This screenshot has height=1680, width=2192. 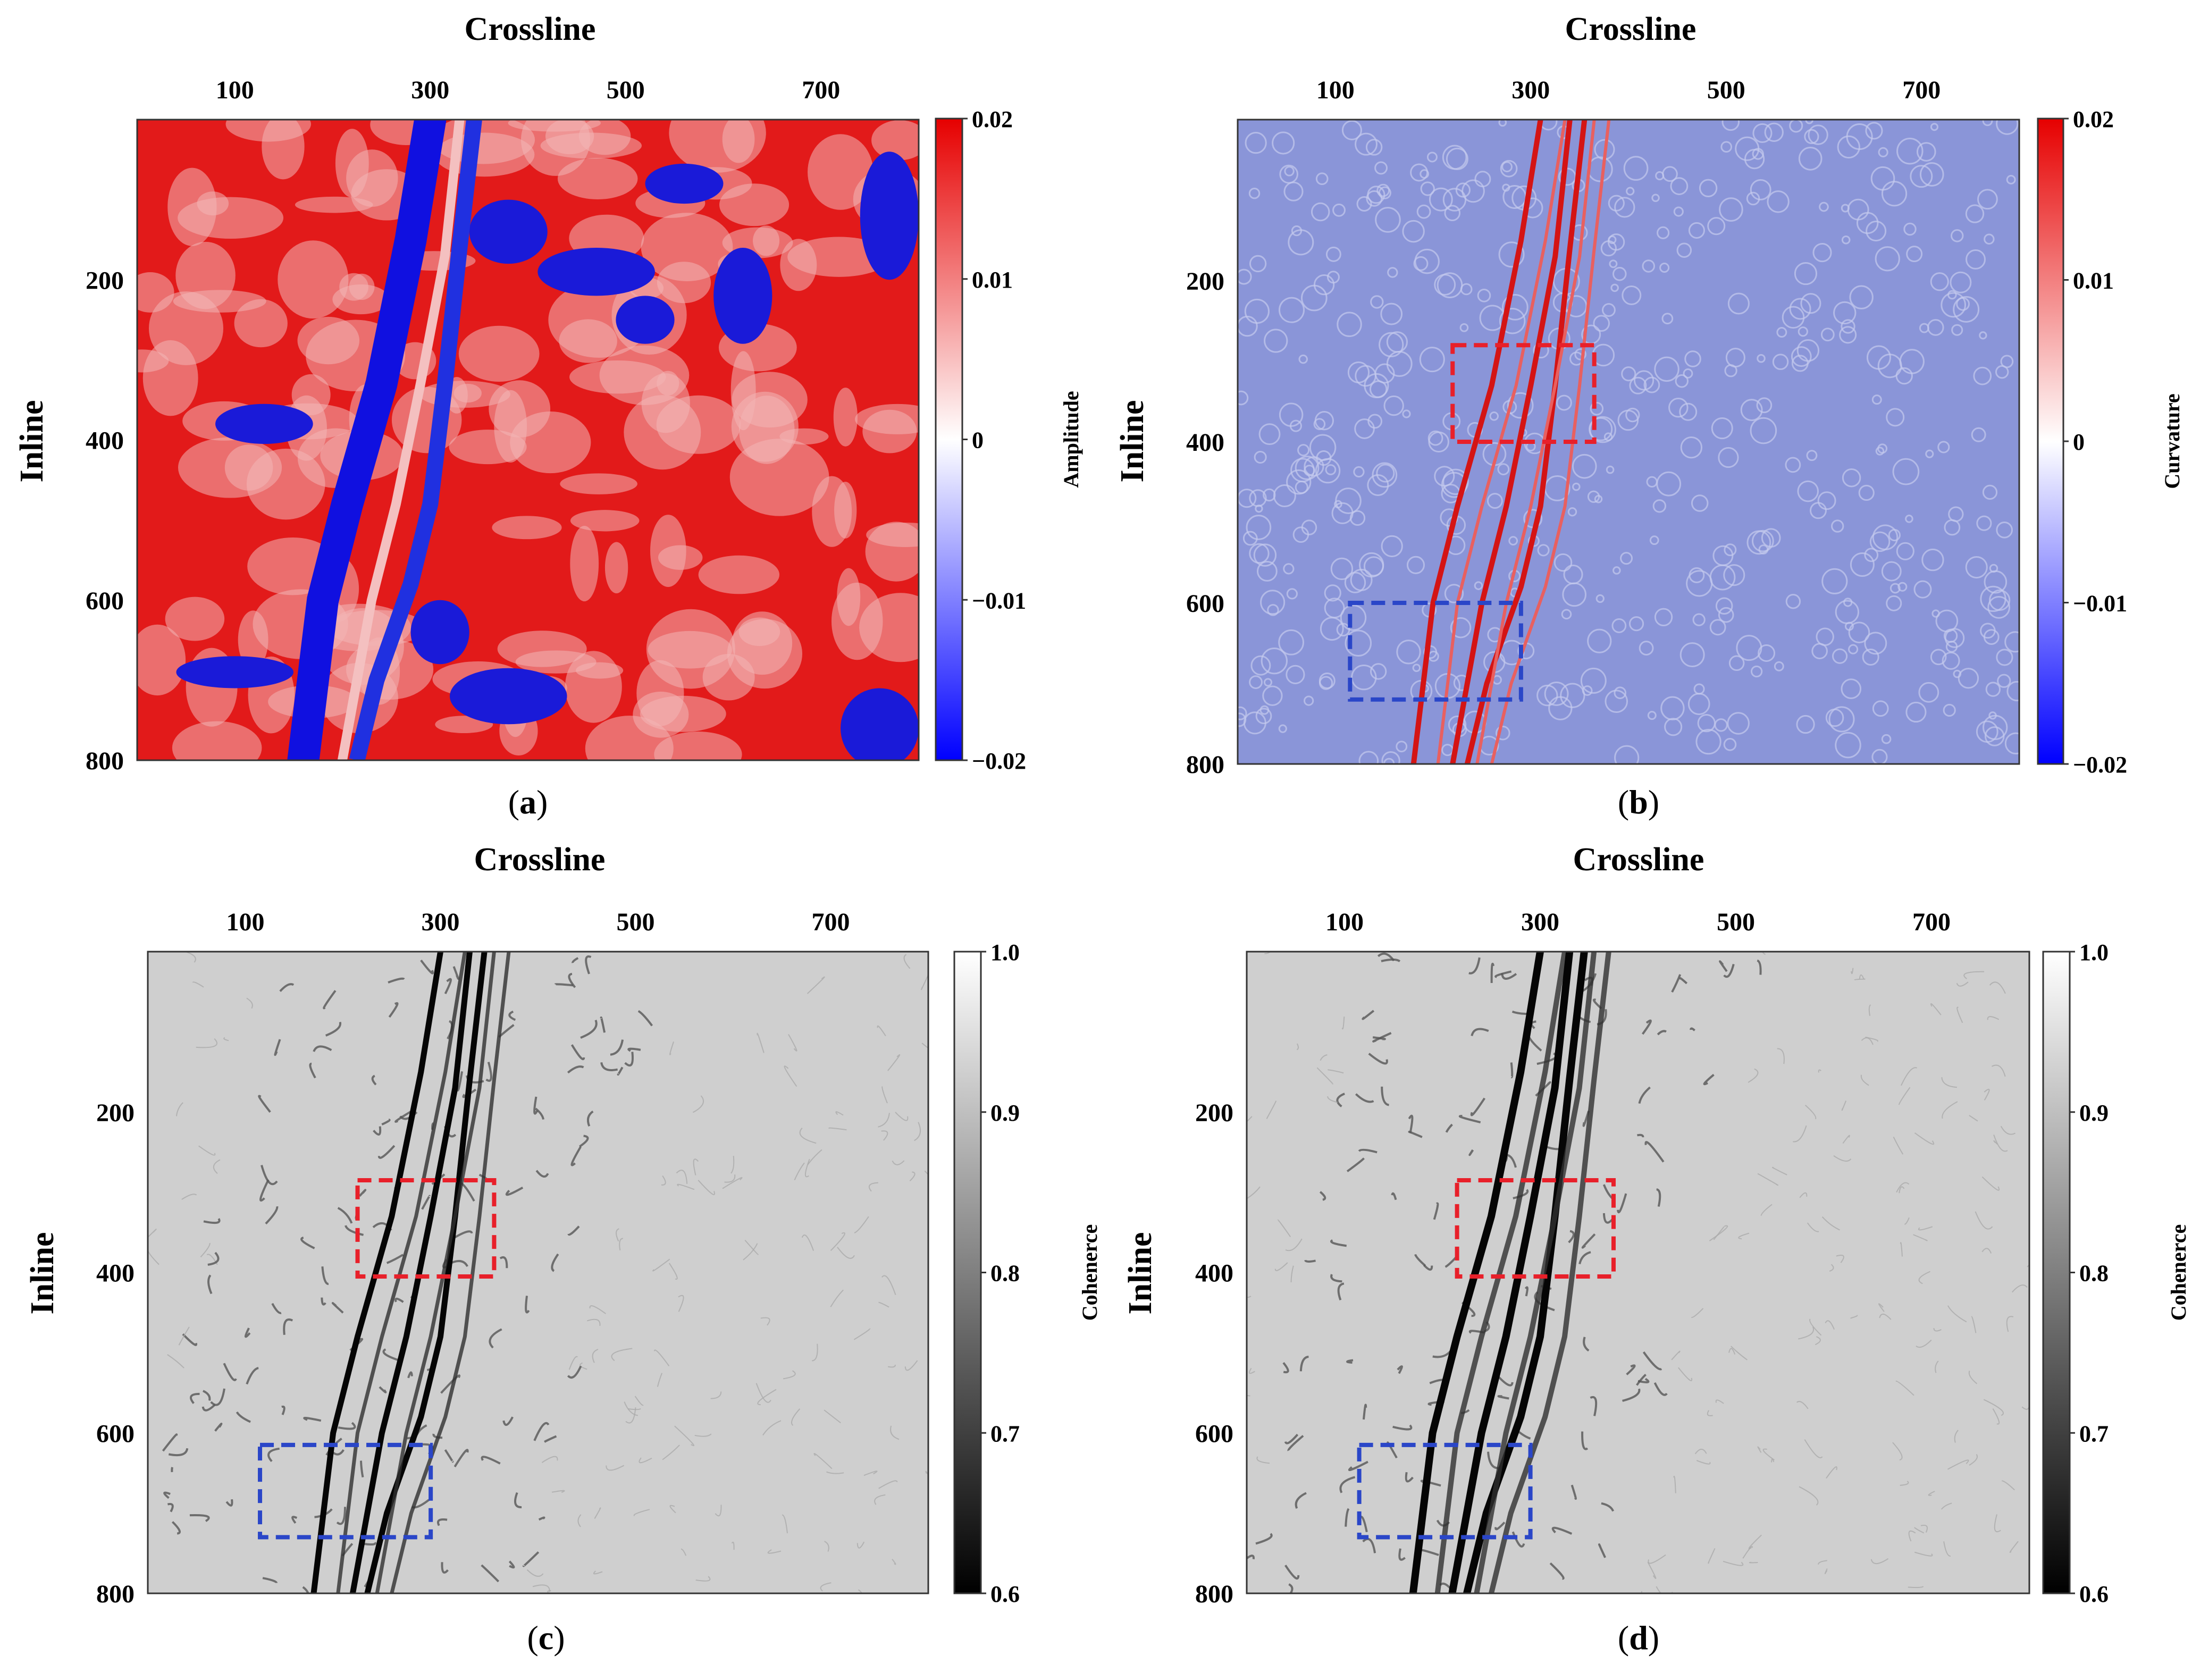 I want to click on colorbar-tick-label: −0.02, so click(x=999, y=761).